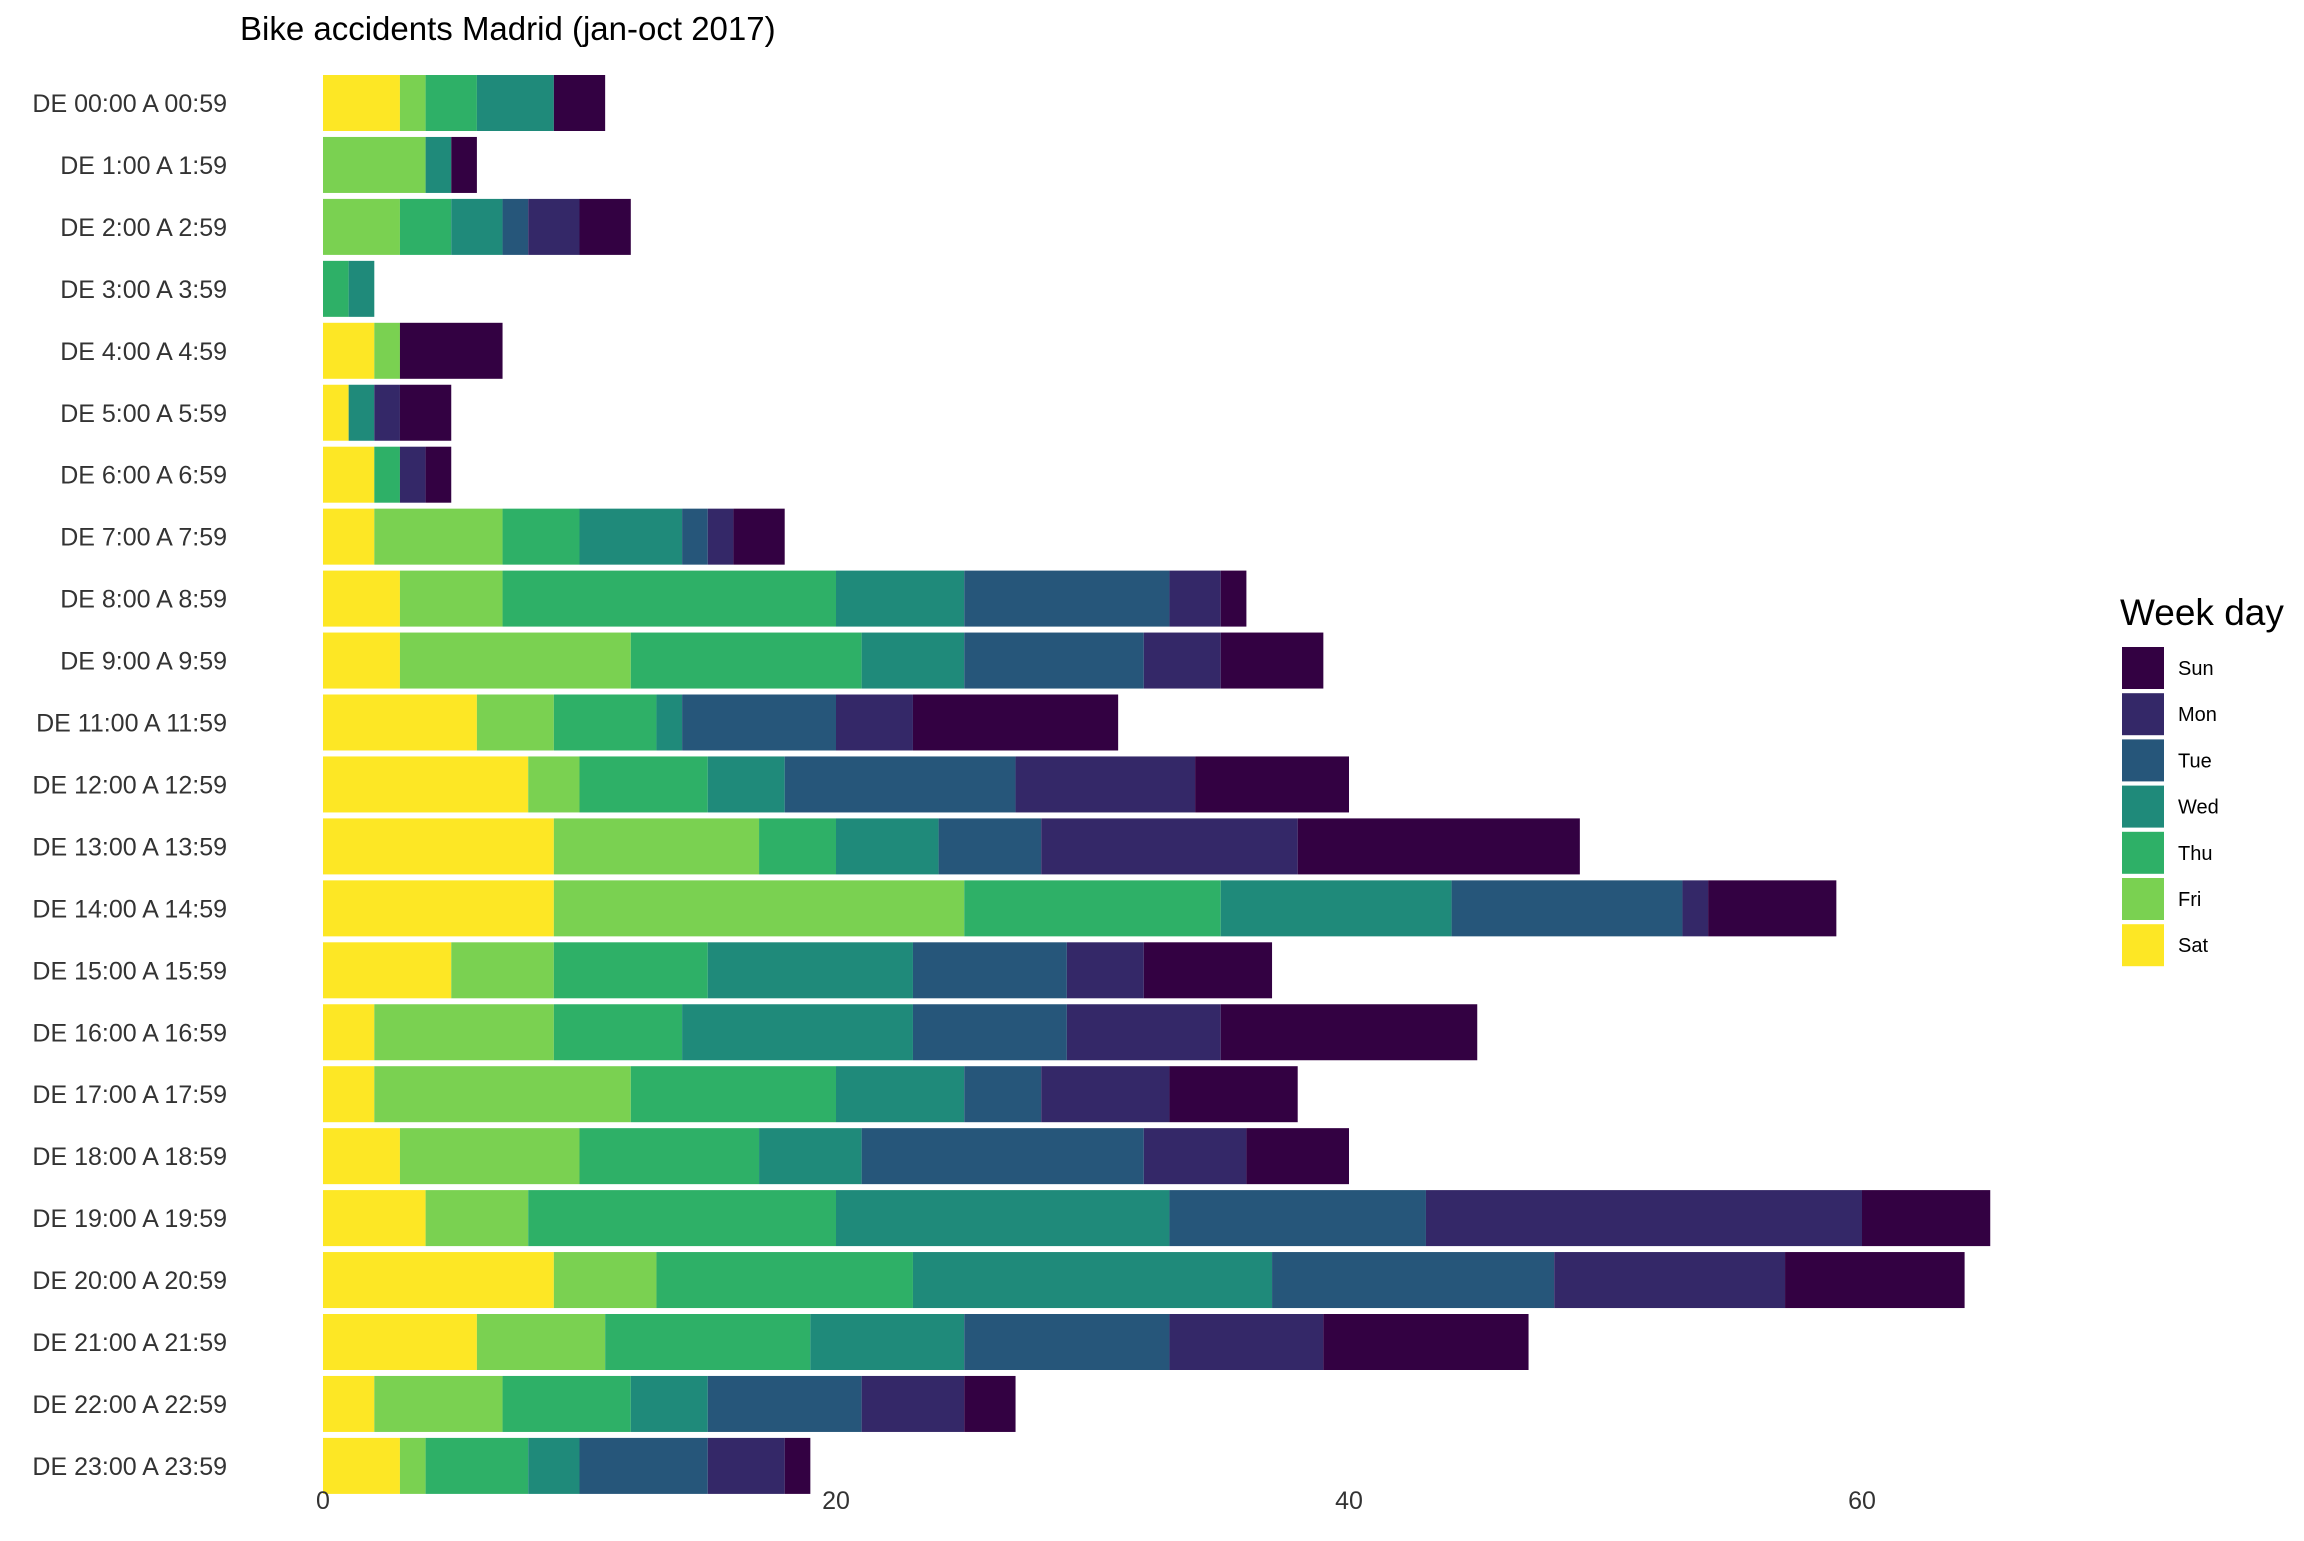  What do you see at coordinates (2202, 612) in the screenshot?
I see `legend-title: Week day` at bounding box center [2202, 612].